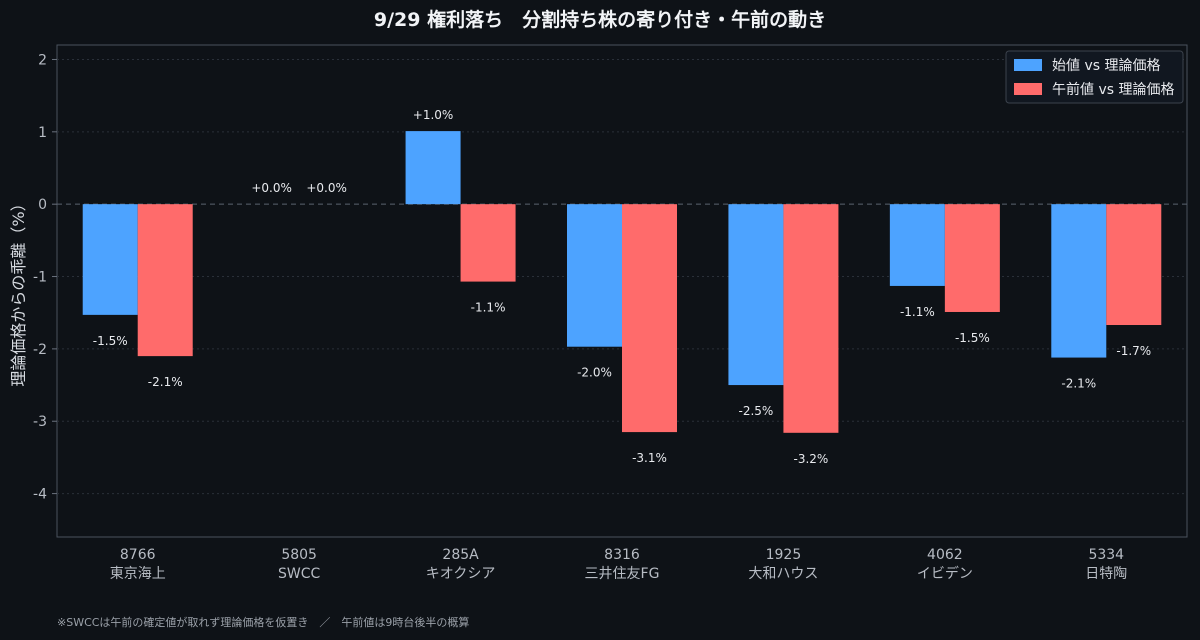 The image size is (1200, 640). I want to click on data-label: -3.2%, so click(811, 459).